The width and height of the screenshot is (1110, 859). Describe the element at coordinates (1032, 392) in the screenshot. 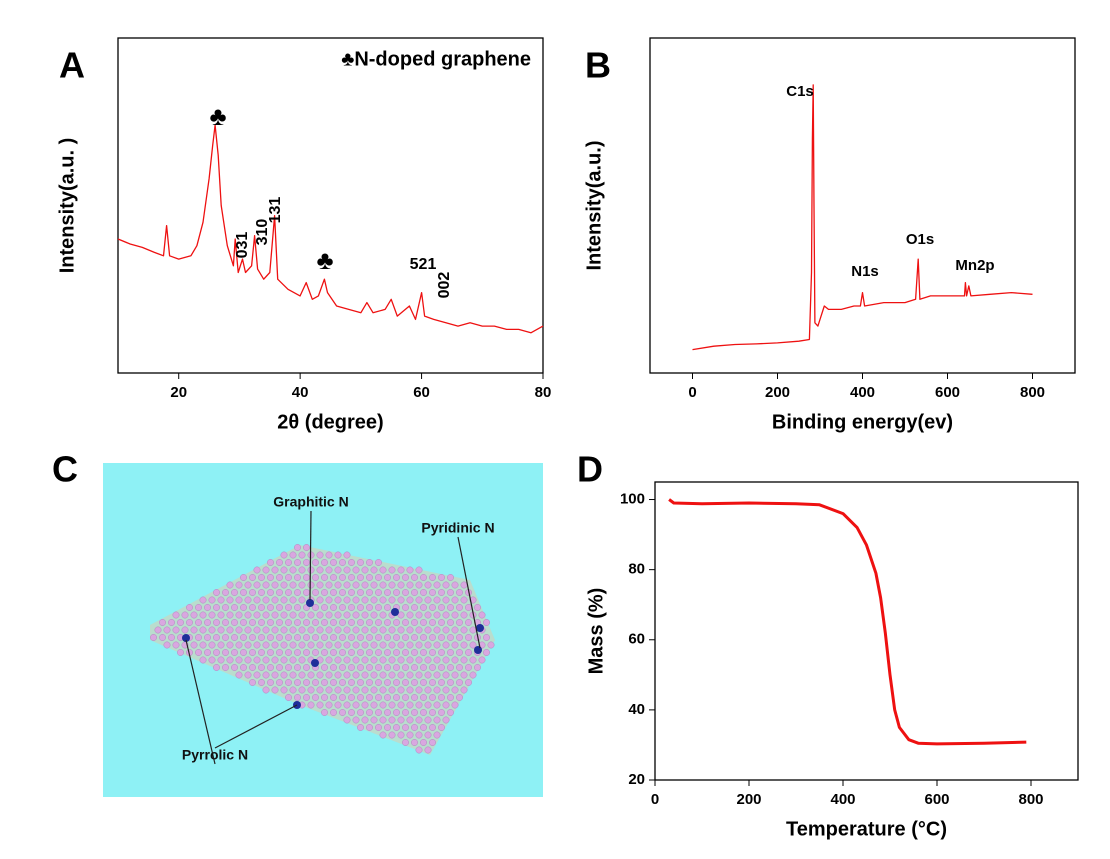

I see `x-tick-label: 800` at that location.